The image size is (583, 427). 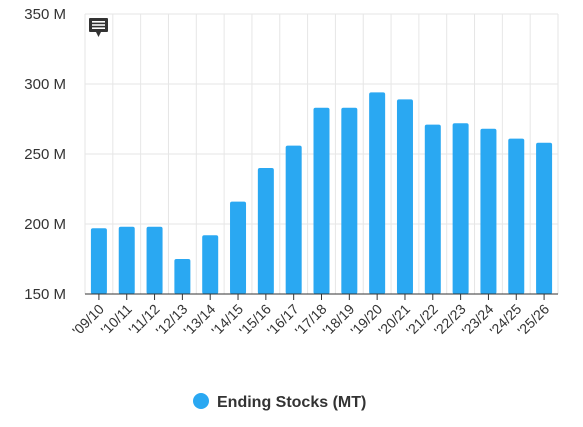 I want to click on y-tick-label: 150 M, so click(x=45, y=294).